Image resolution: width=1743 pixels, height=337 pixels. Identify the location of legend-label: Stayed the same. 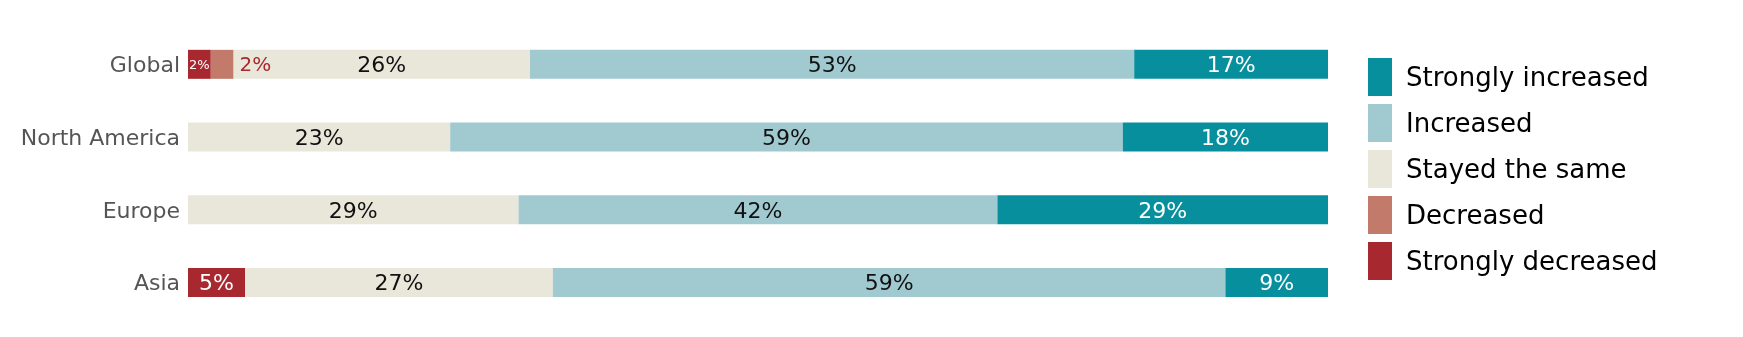
(1516, 168).